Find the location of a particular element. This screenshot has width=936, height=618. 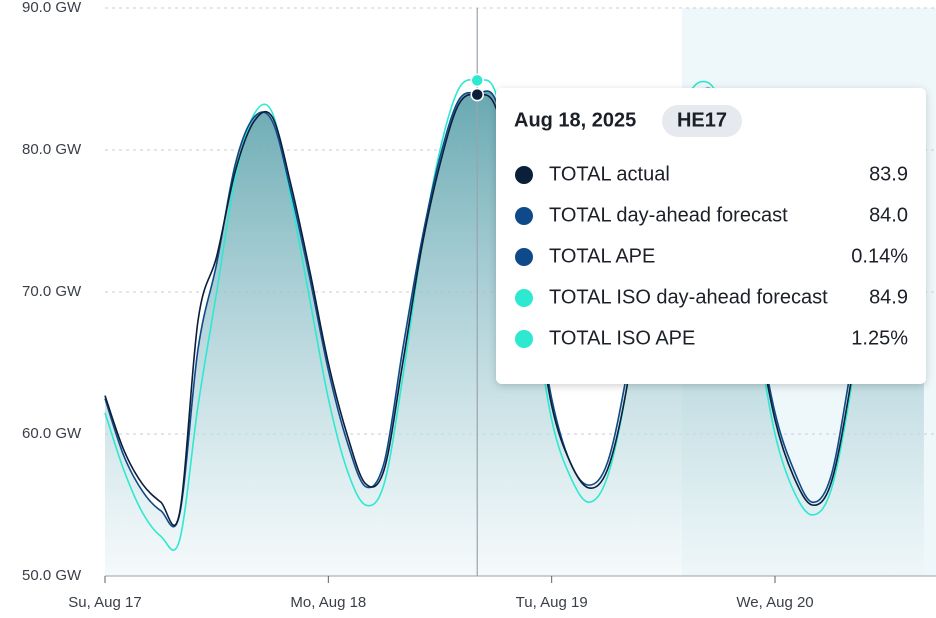

tooltip-badge is located at coordinates (702, 121).